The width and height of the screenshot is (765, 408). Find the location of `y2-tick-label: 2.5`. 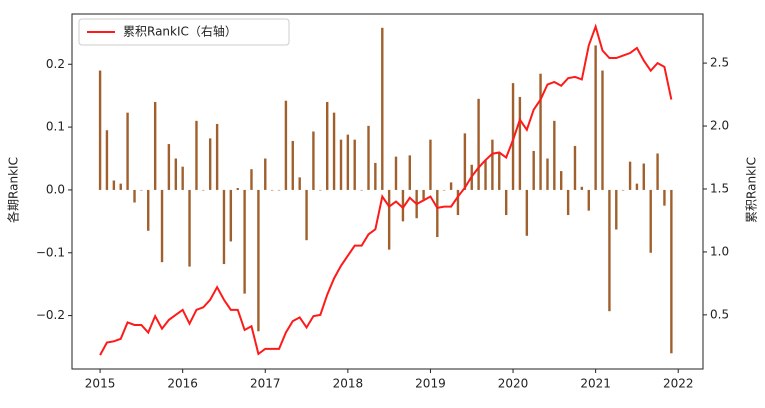

y2-tick-label: 2.5 is located at coordinates (719, 63).